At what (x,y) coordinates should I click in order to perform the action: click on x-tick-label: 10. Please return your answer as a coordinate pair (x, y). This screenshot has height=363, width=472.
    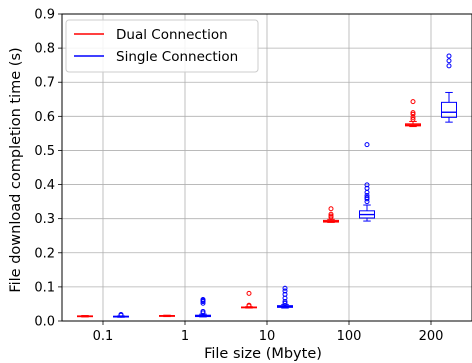
    Looking at the image, I should click on (267, 336).